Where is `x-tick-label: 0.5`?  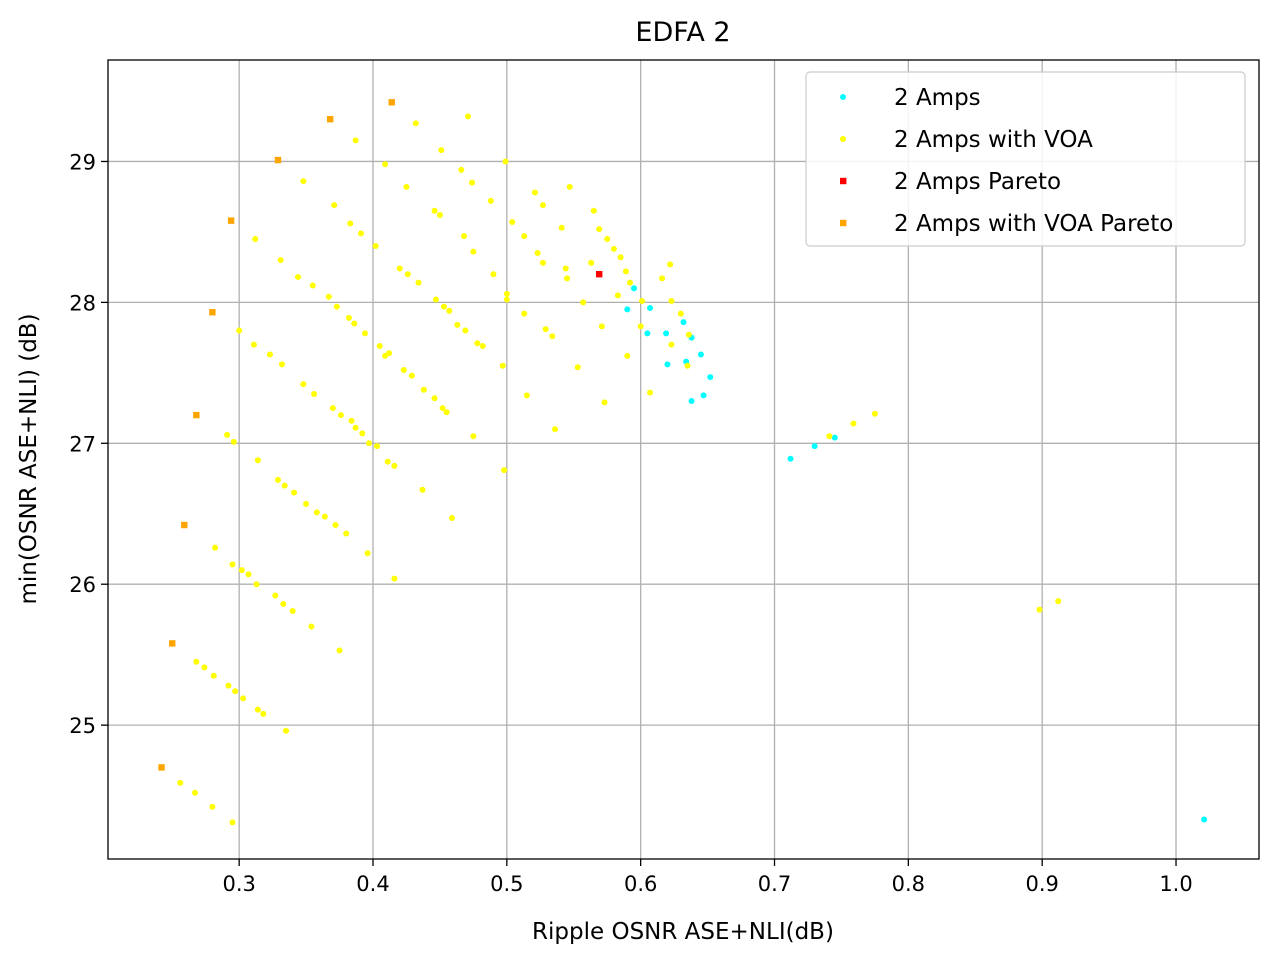 x-tick-label: 0.5 is located at coordinates (506, 884).